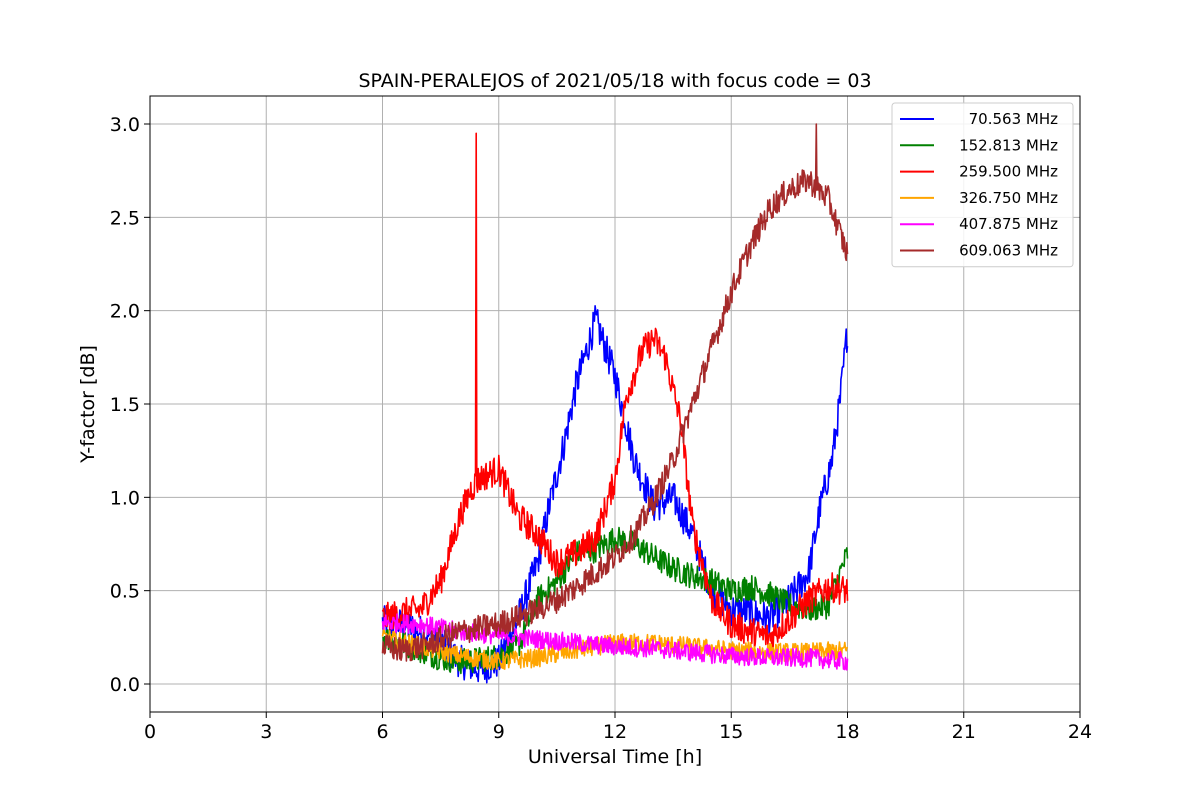 This screenshot has width=1200, height=804. Describe the element at coordinates (125, 685) in the screenshot. I see `y-tick-label: 0.0` at that location.